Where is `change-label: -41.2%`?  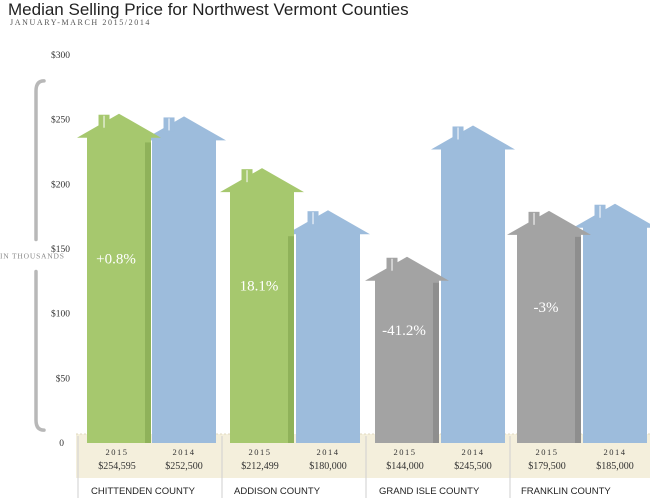 change-label: -41.2% is located at coordinates (404, 331).